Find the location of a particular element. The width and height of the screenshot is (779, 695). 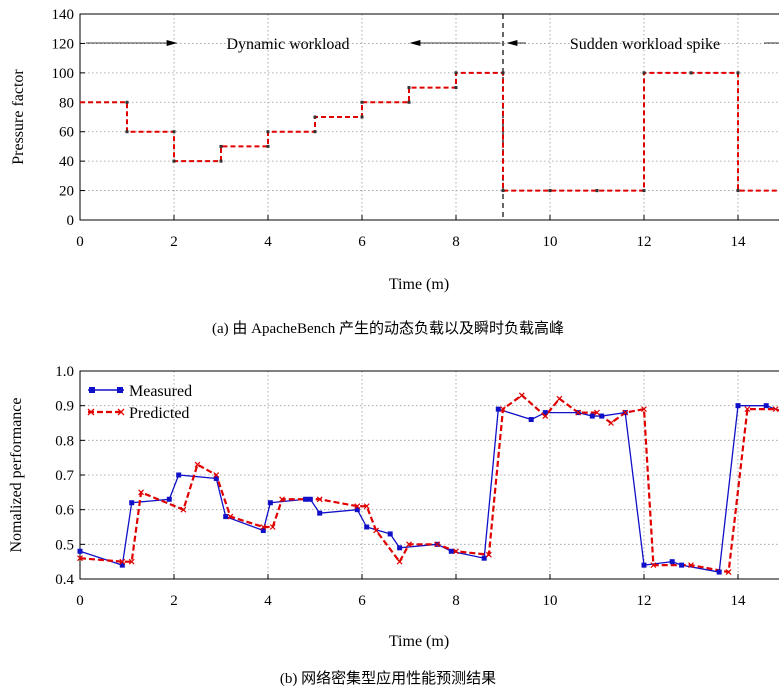

arrow-head-right is located at coordinates (172, 43).